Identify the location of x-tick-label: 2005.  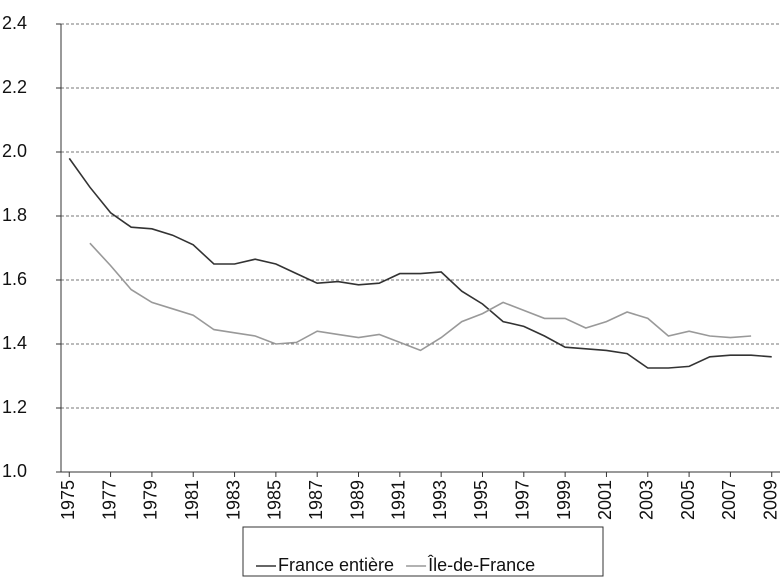
(688, 500).